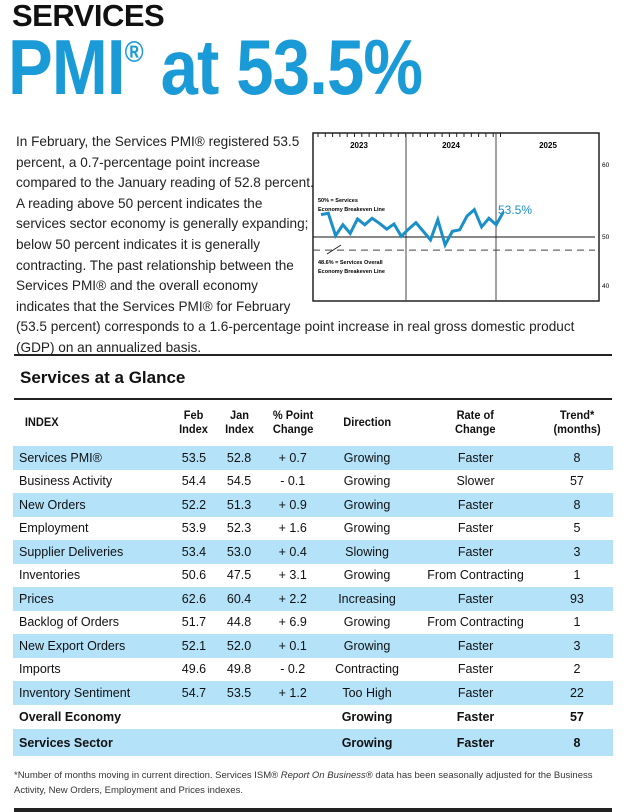  I want to click on table-cell: + 0.9, so click(292, 505).